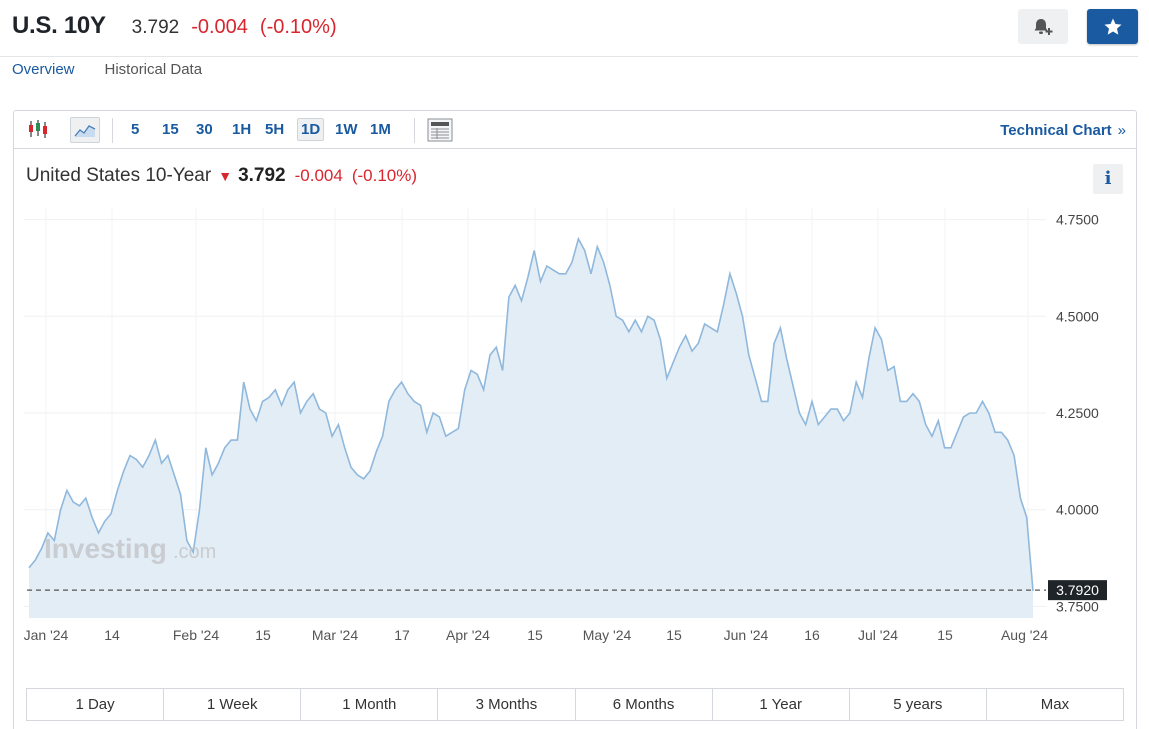 This screenshot has height=729, width=1149. What do you see at coordinates (170, 129) in the screenshot?
I see `timeframe-15: 15` at bounding box center [170, 129].